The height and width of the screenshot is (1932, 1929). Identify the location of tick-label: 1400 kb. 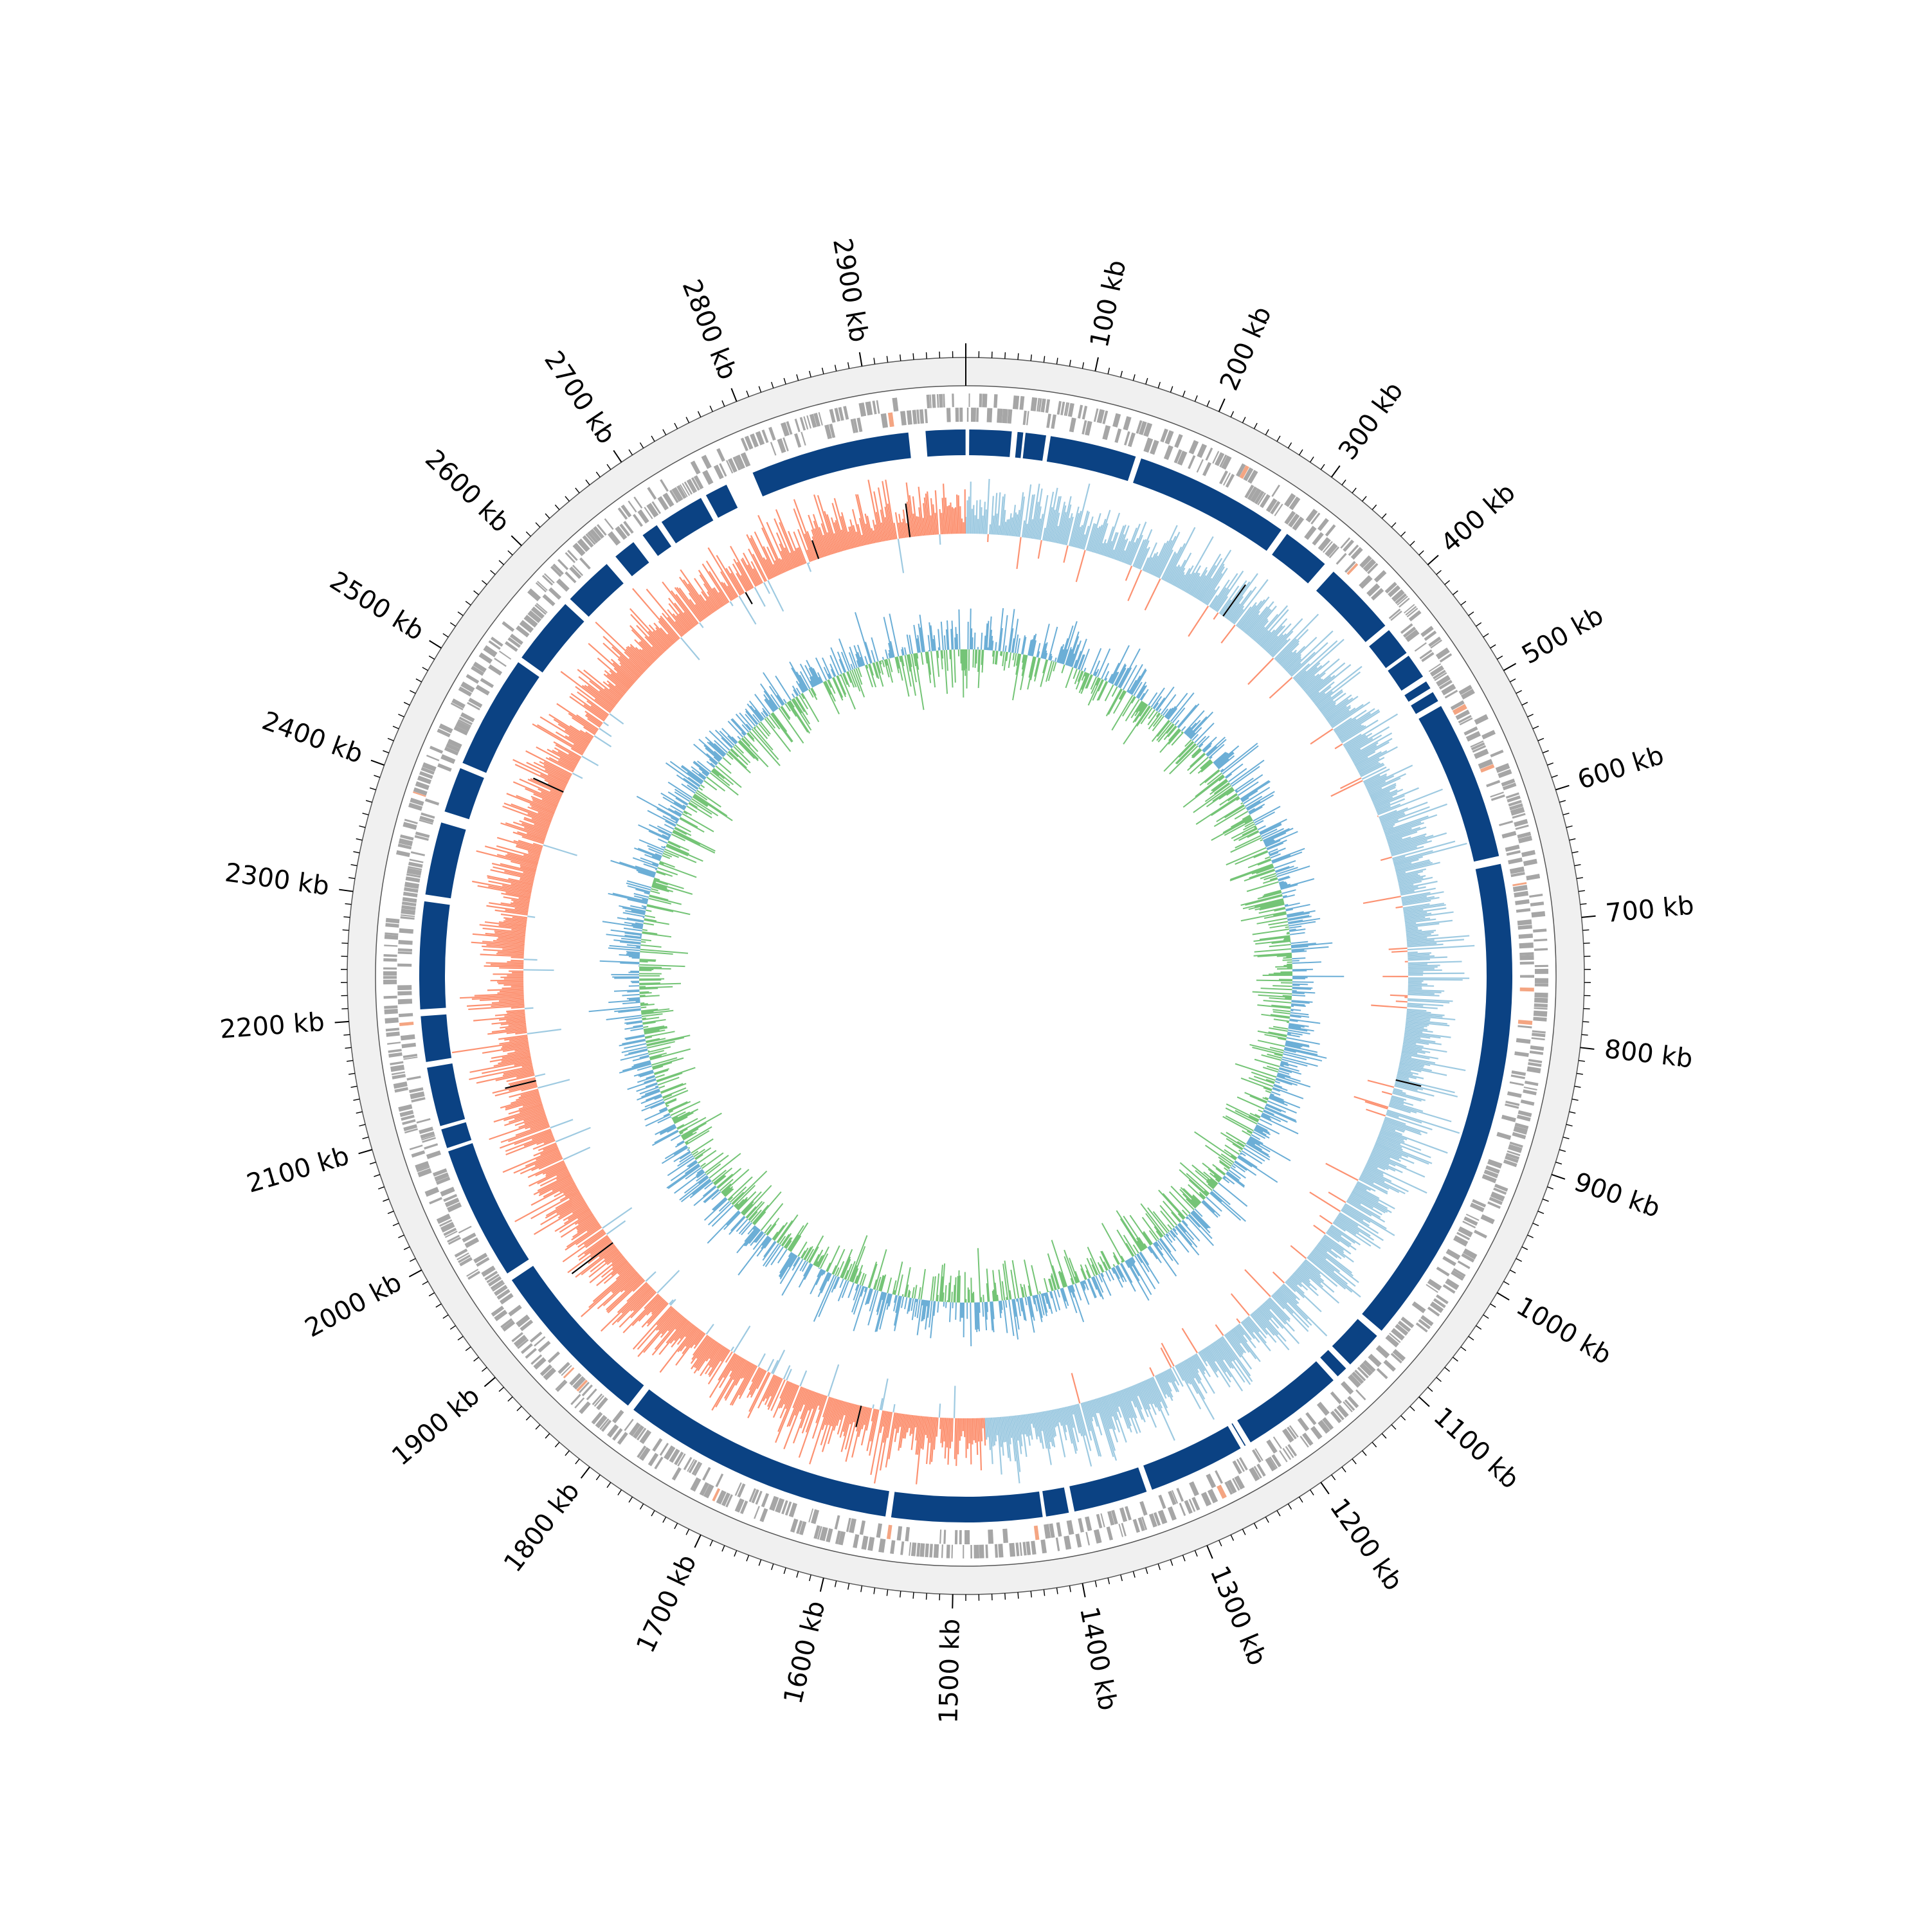
(1098, 1658).